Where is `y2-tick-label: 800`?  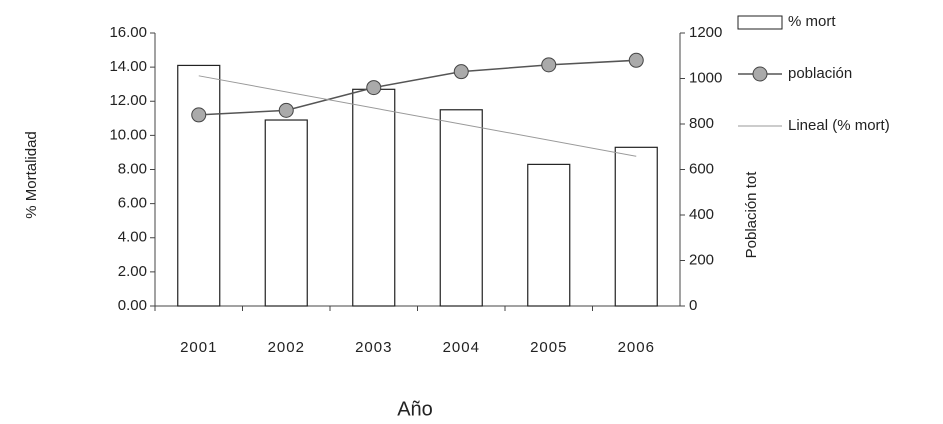
y2-tick-label: 800 is located at coordinates (701, 123).